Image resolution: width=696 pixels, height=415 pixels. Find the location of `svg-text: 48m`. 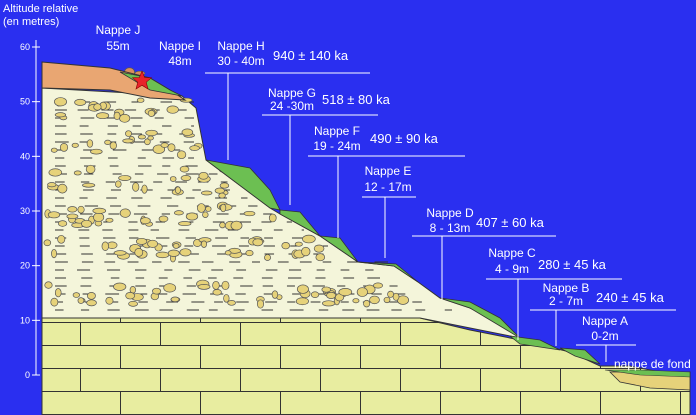

svg-text: 48m is located at coordinates (179, 61).